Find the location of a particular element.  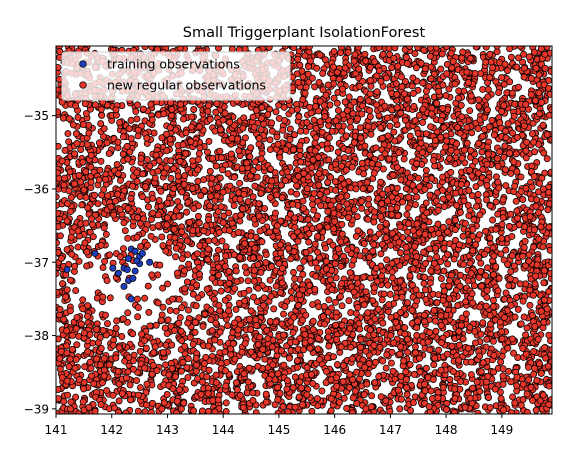

chart-title: Small Triggerplant IsolationForest is located at coordinates (304, 33).